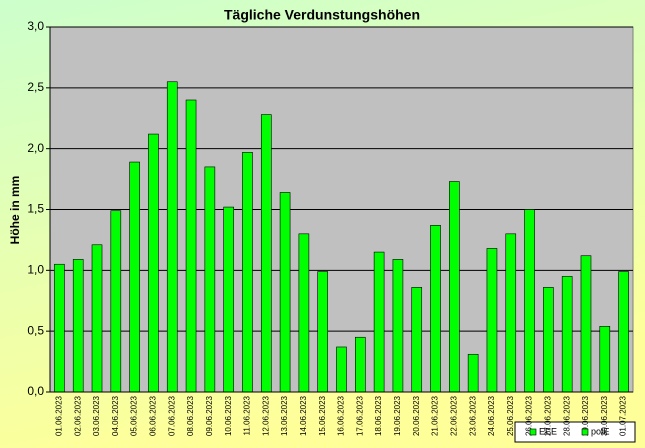  Describe the element at coordinates (604, 415) in the screenshot. I see `x-tick-label: 30.06.2023` at that location.